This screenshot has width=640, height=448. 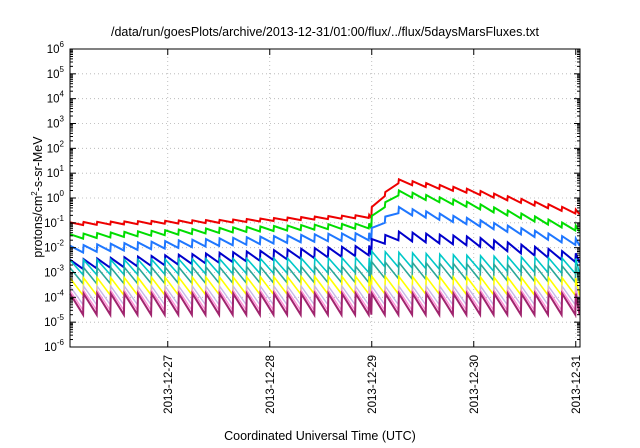 What do you see at coordinates (56, 172) in the screenshot?
I see `y-tick-label: 10¹` at bounding box center [56, 172].